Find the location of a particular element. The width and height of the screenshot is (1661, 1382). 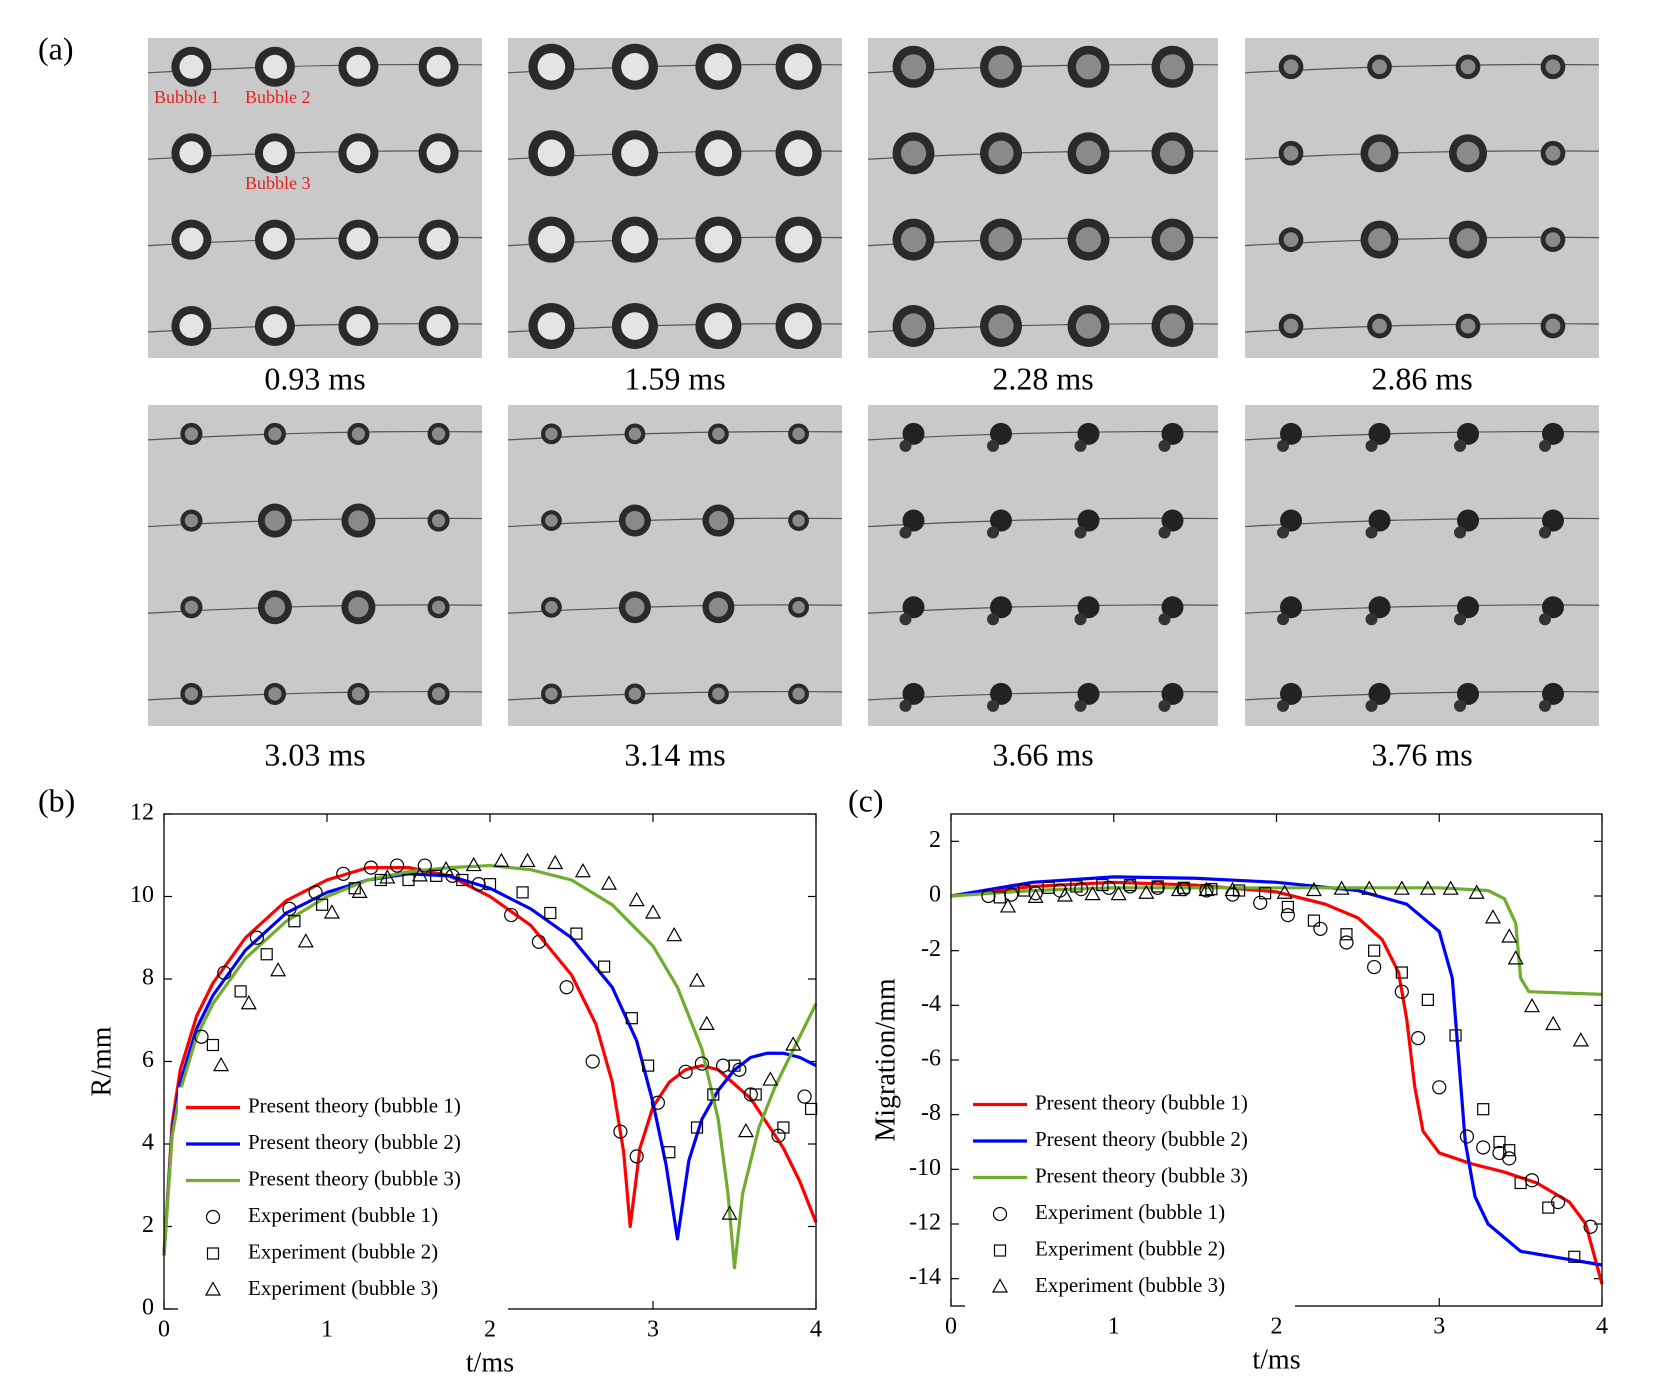

legend-label: Present theory (bubble 2) is located at coordinates (354, 1142).